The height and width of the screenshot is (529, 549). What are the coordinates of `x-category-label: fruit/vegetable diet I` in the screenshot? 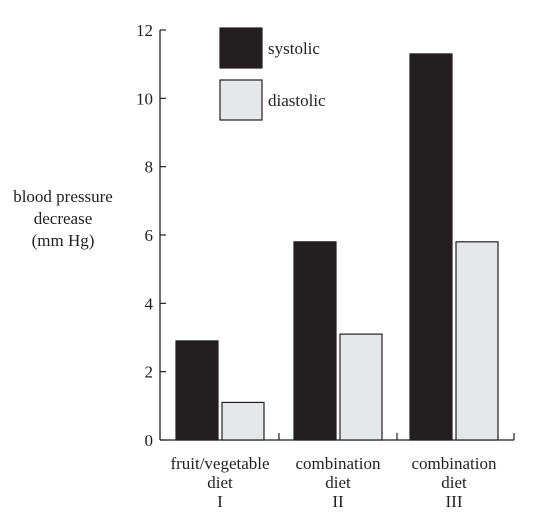 It's located at (220, 482).